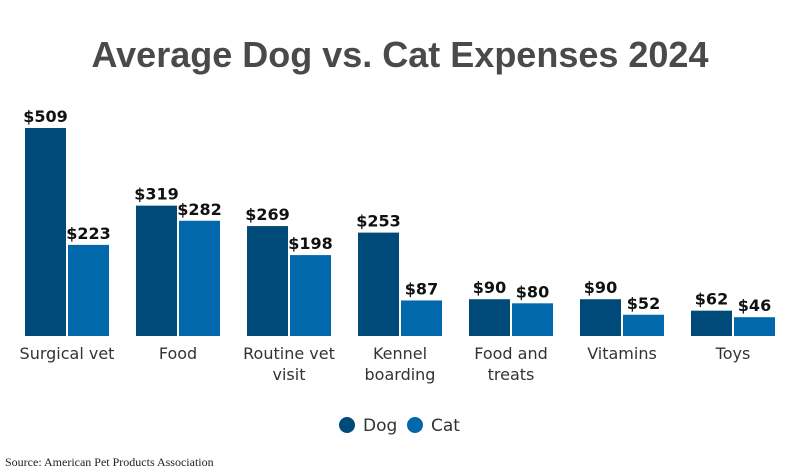  What do you see at coordinates (400, 353) in the screenshot?
I see `category-label: Kennel` at bounding box center [400, 353].